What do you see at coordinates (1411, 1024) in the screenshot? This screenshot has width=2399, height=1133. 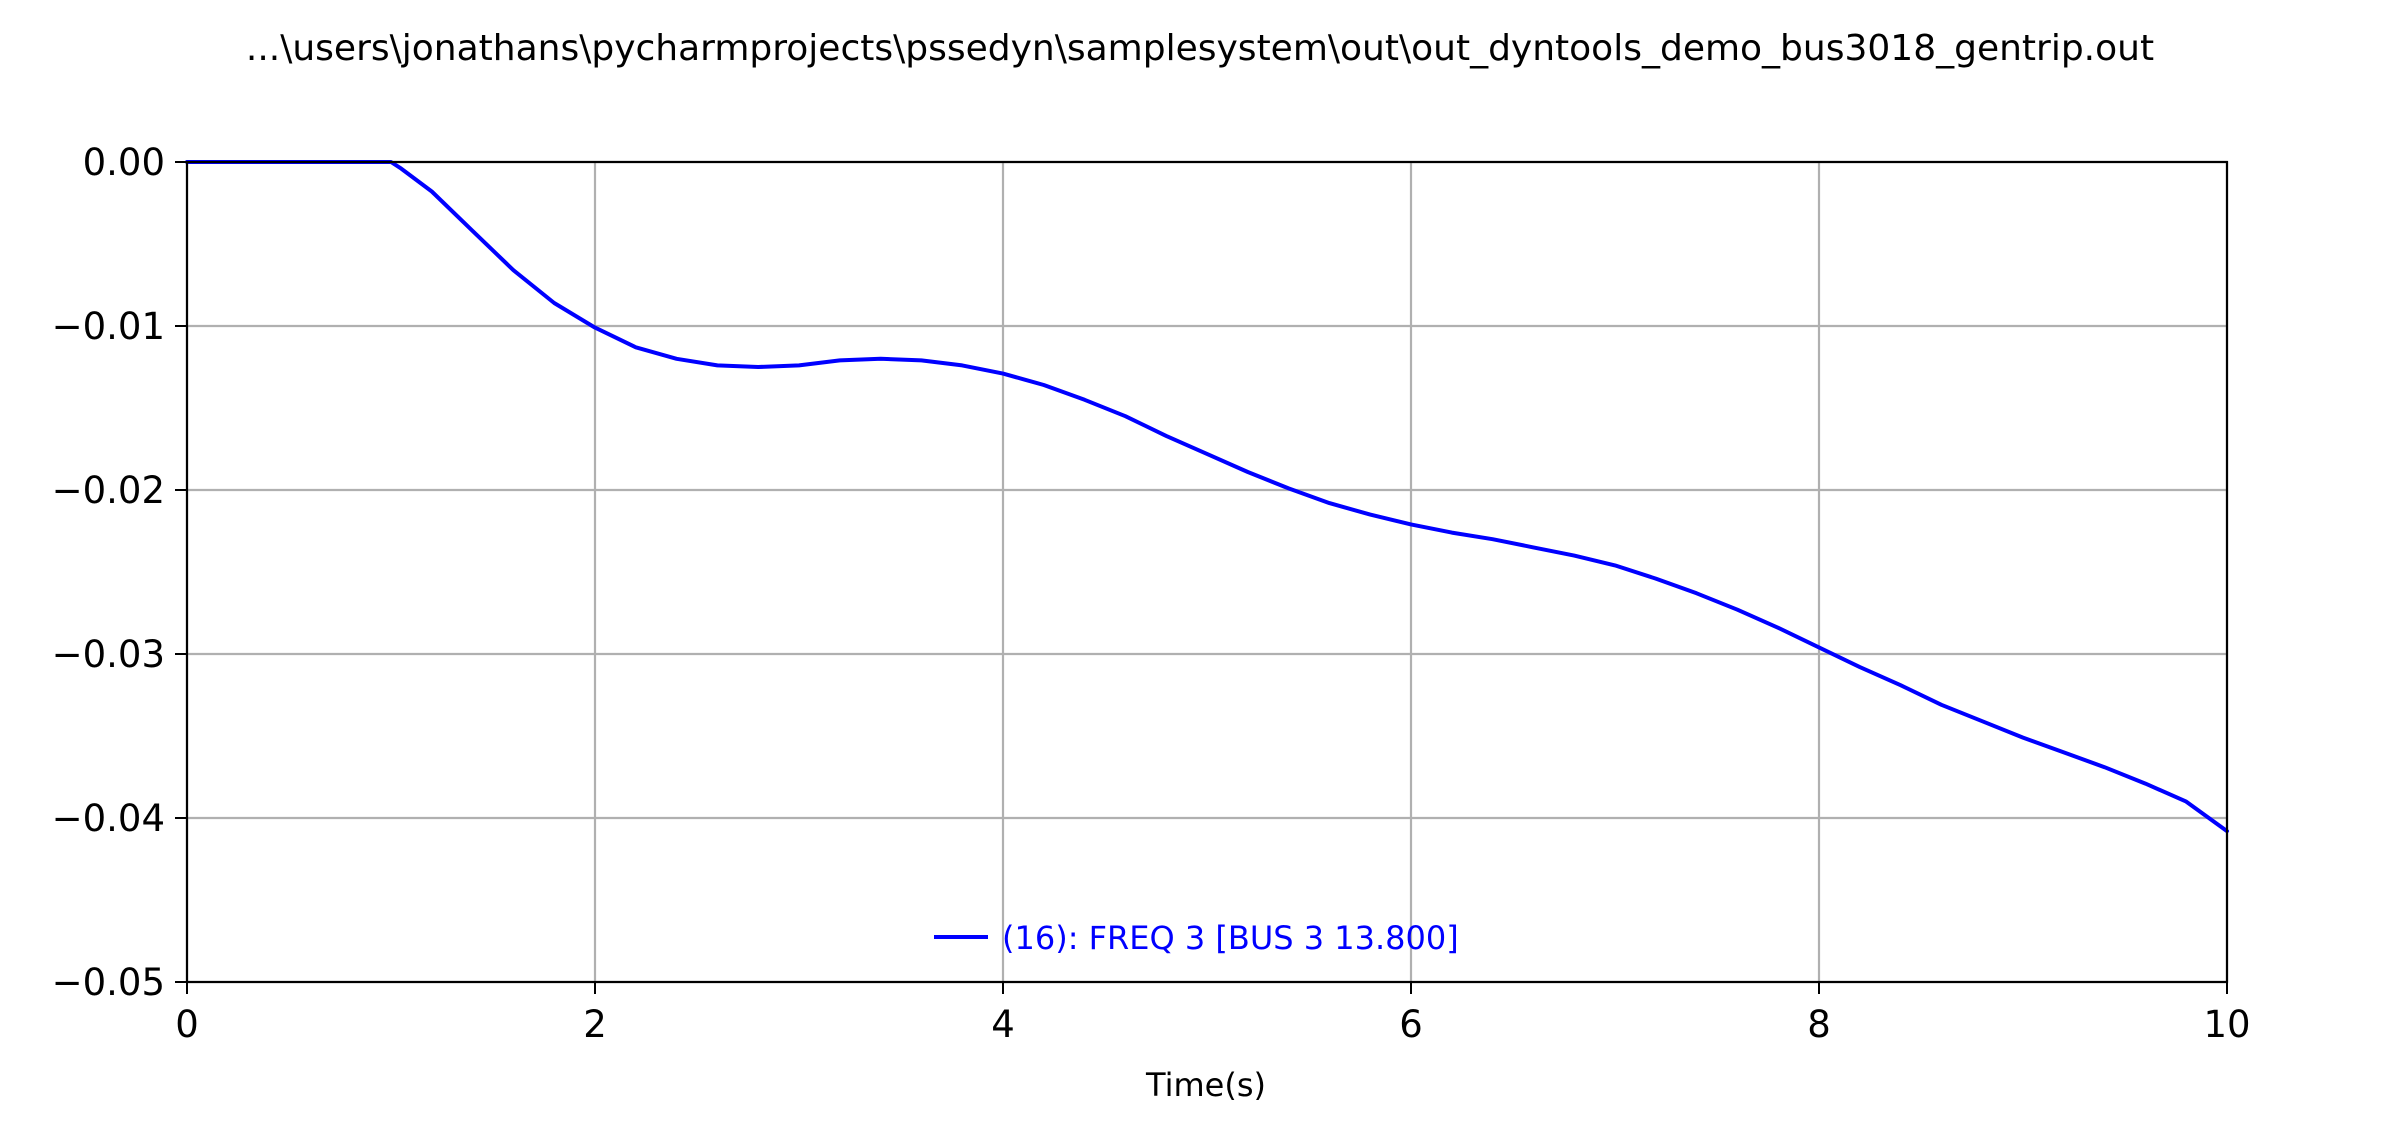 I see `x-tick-label: 6` at bounding box center [1411, 1024].